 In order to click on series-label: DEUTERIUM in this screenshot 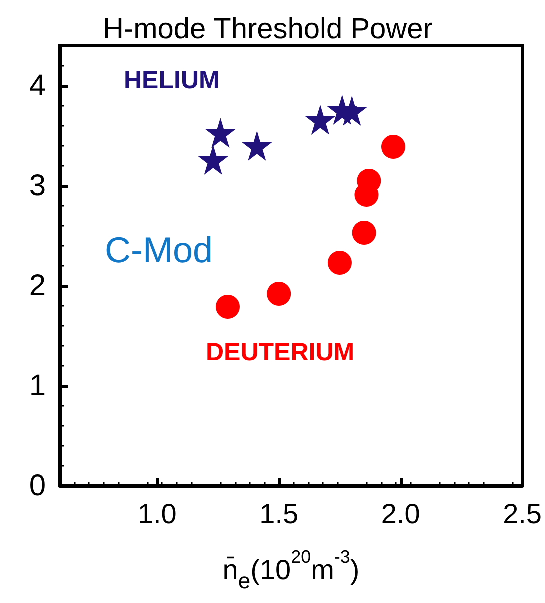, I will do `click(280, 352)`.